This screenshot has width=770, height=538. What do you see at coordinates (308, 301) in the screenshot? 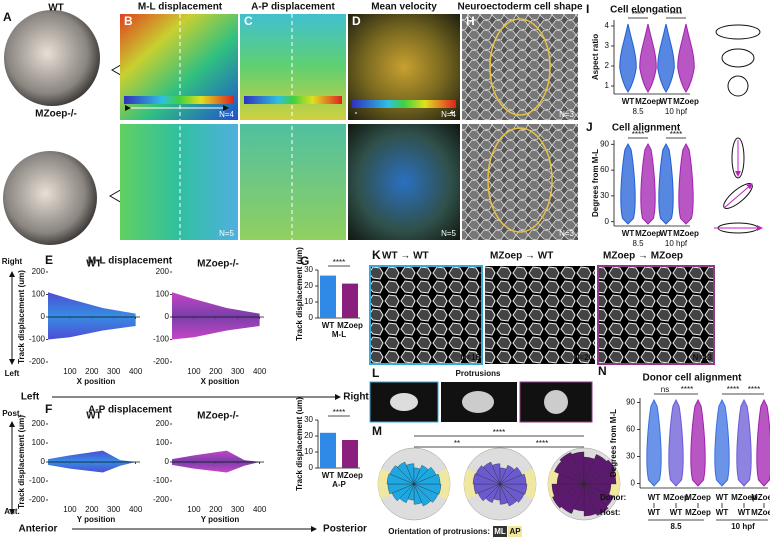
I see `tick-label: 10` at bounding box center [308, 301].